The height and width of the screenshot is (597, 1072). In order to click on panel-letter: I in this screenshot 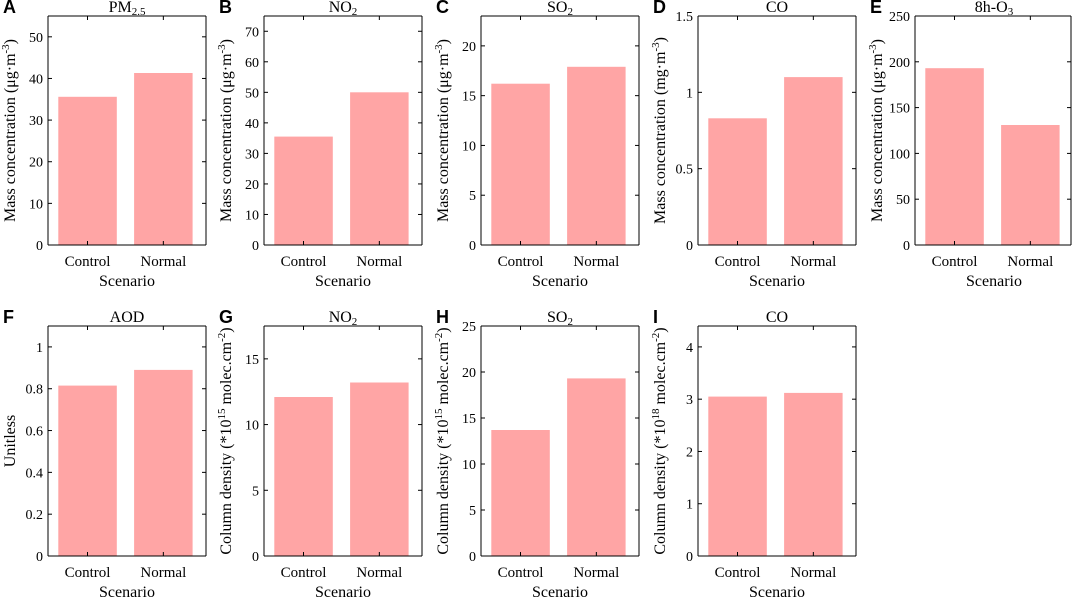, I will do `click(655, 317)`.